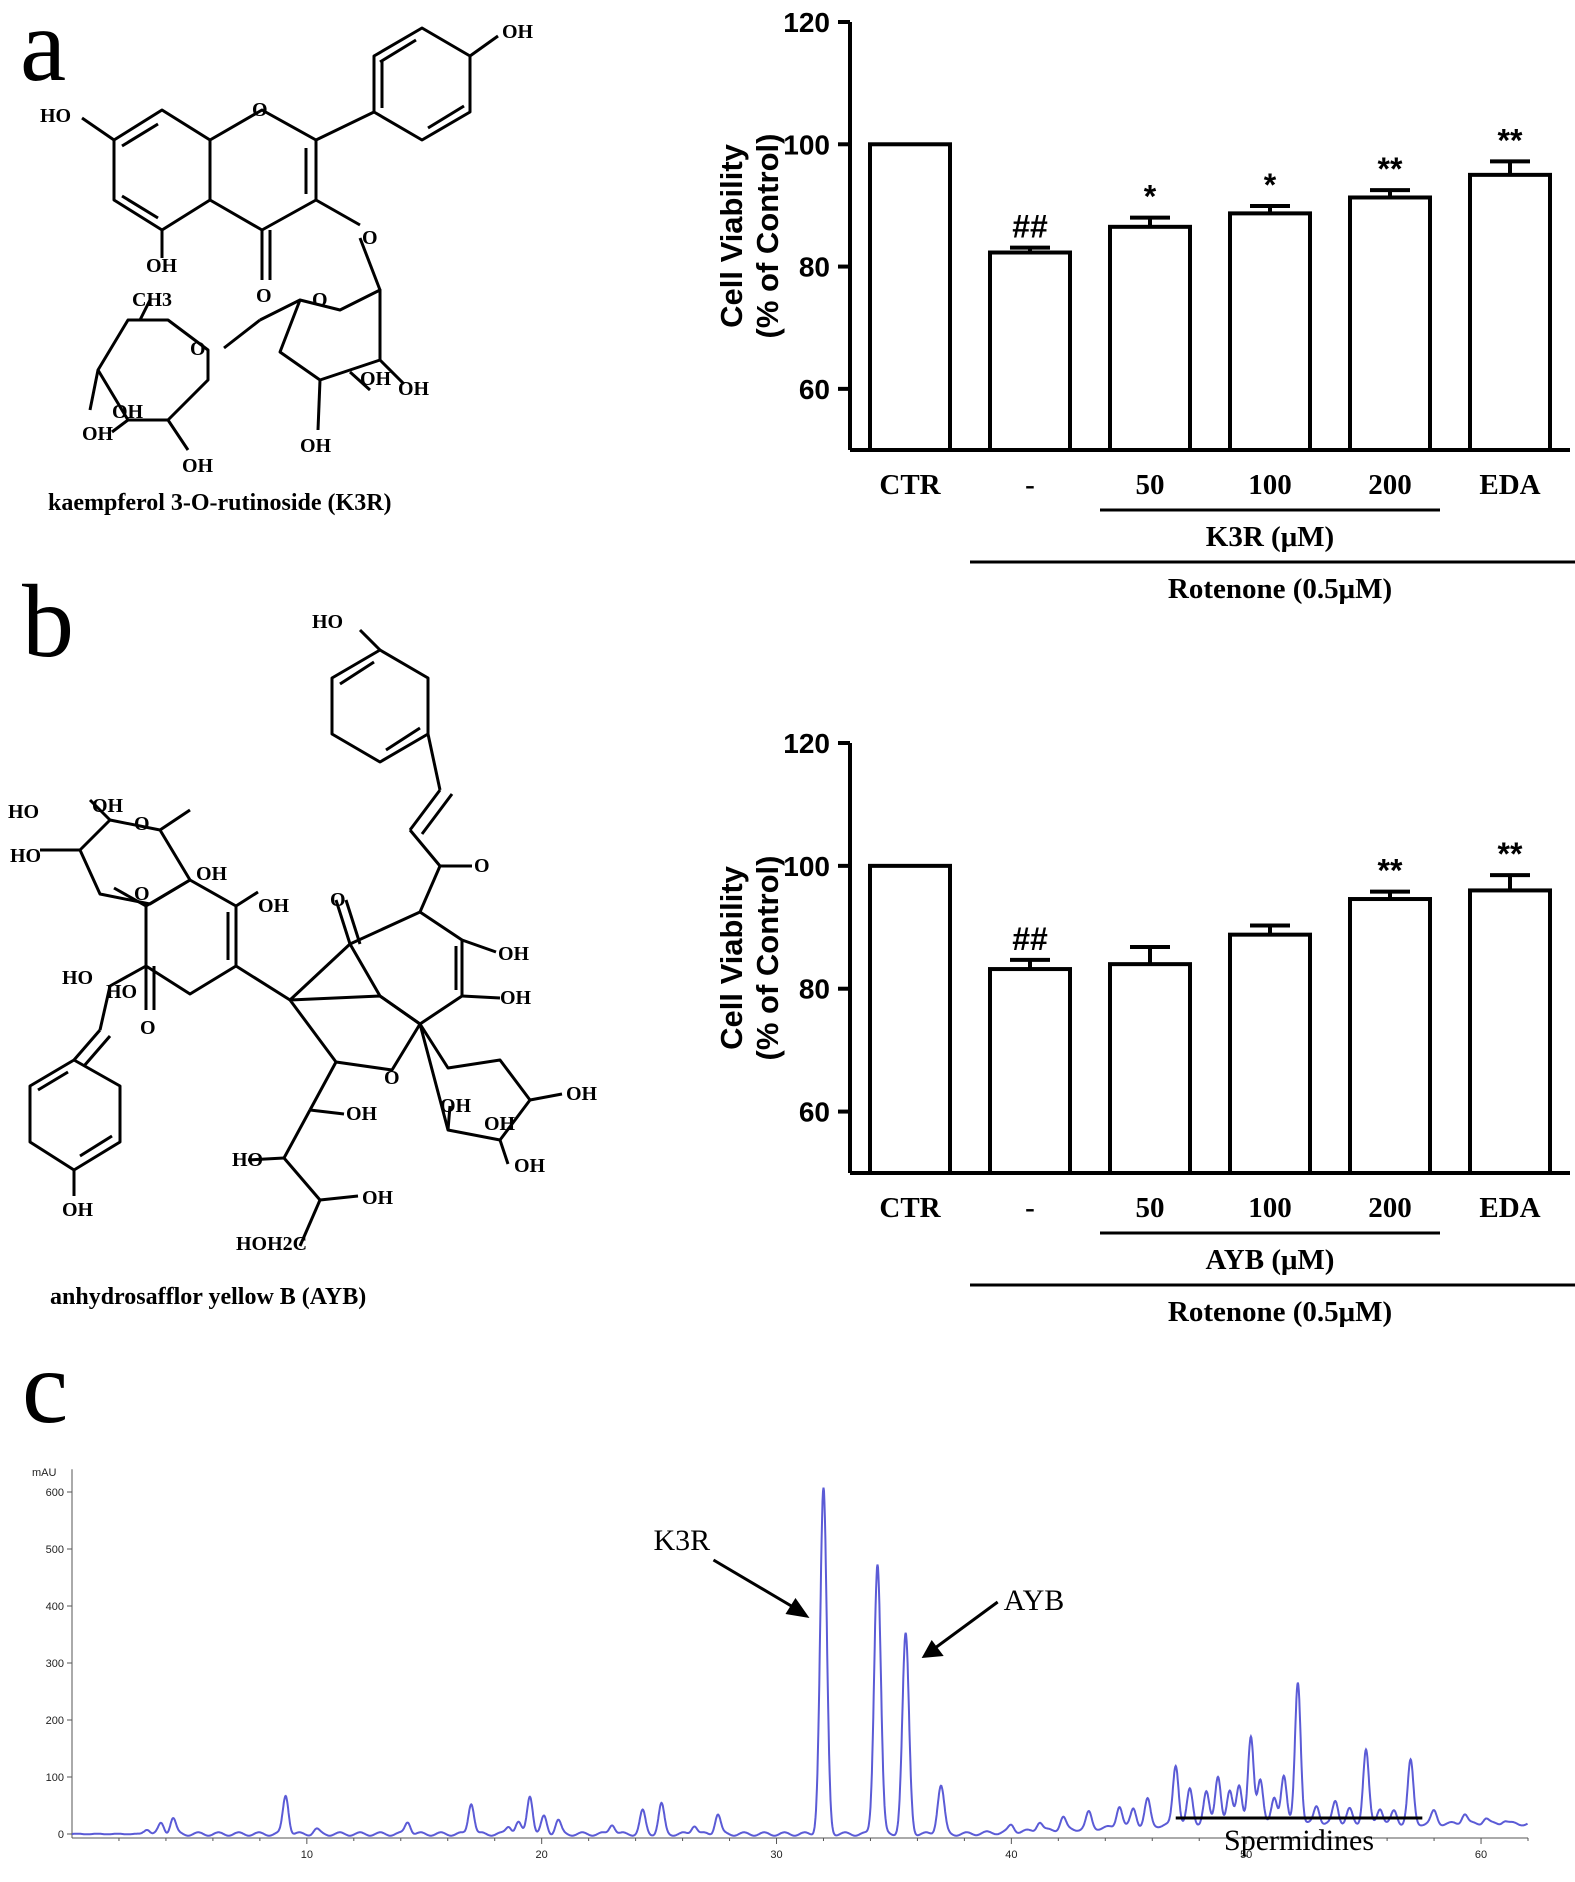 Image resolution: width=1575 pixels, height=1882 pixels. I want to click on arrow-head-k3r, so click(797, 1608).